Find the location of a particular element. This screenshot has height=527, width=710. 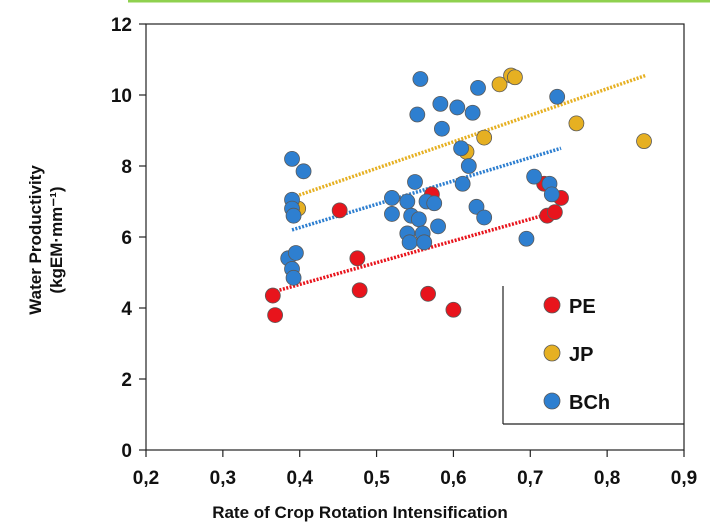

y-tick-label: 2 is located at coordinates (126, 380).